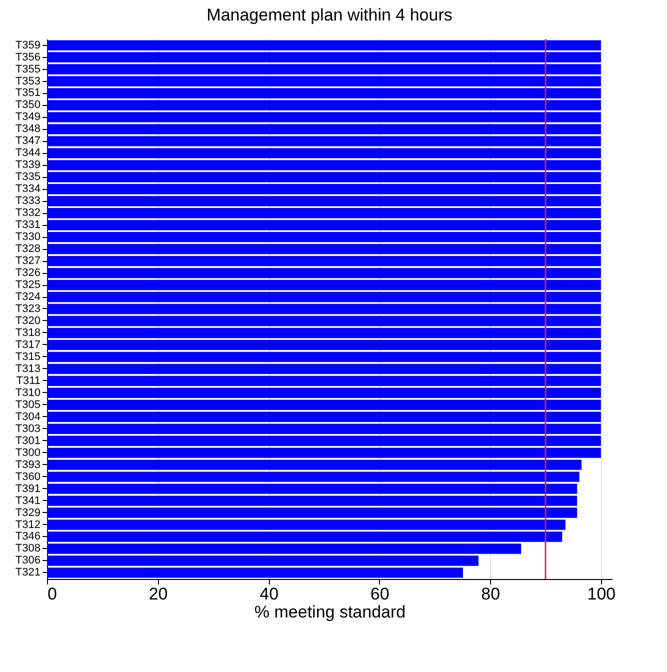  Describe the element at coordinates (380, 594) in the screenshot. I see `x-tick-label: 60` at that location.